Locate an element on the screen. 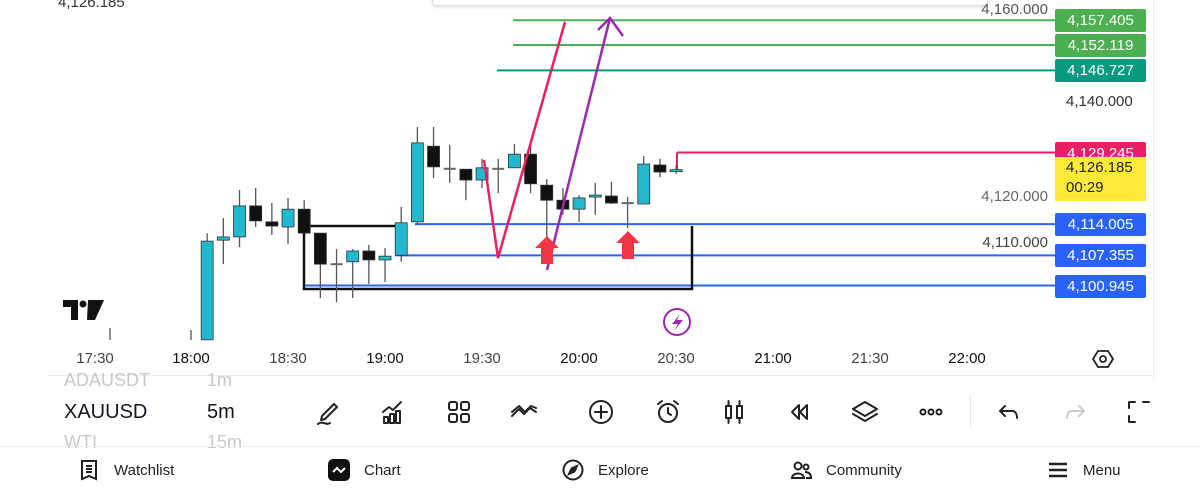 This screenshot has height=495, width=1200. time-tick: 21:30 is located at coordinates (870, 358).